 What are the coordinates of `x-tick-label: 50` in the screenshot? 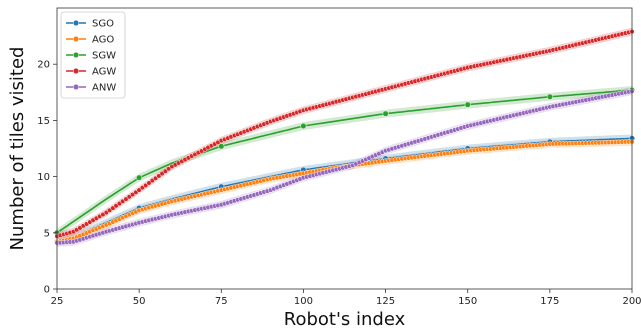 It's located at (139, 301).